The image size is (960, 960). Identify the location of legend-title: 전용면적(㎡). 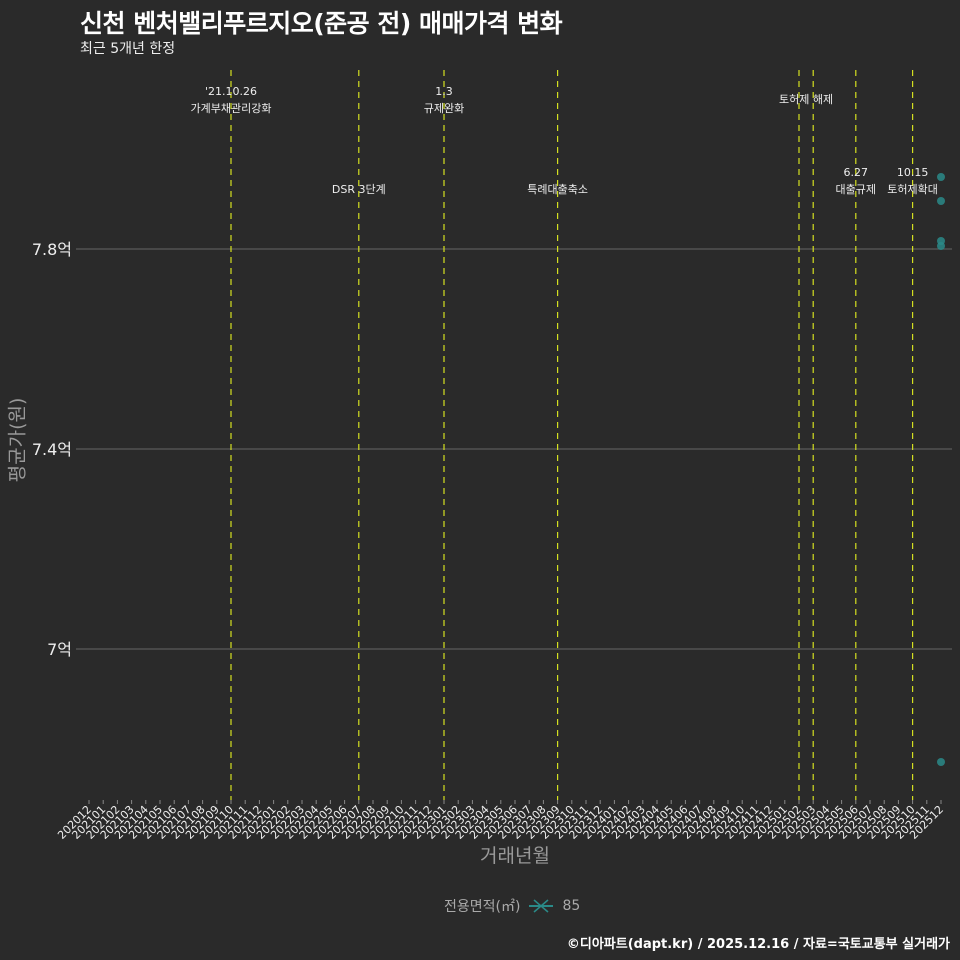
(482, 907).